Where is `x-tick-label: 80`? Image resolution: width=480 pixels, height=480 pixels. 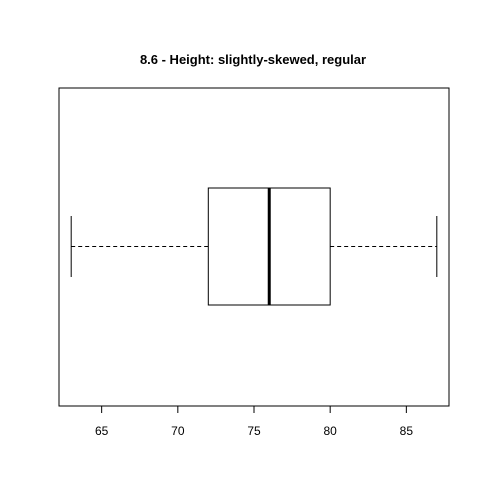
x-tick-label: 80 is located at coordinates (330, 431).